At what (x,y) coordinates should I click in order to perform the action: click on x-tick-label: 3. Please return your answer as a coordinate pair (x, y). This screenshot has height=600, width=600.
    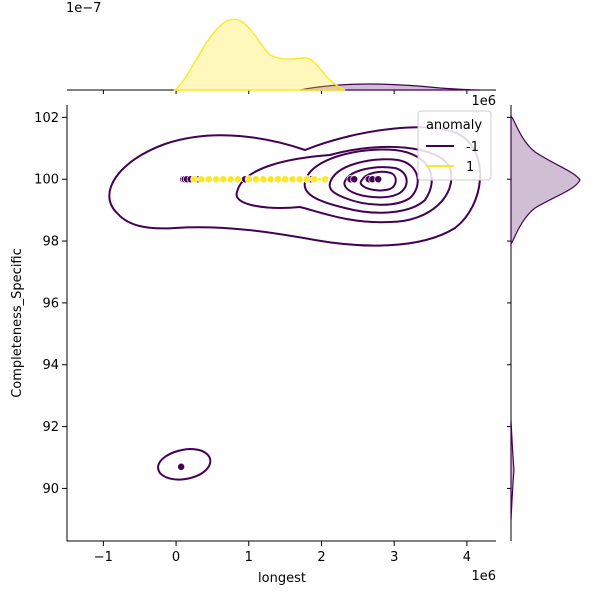
    Looking at the image, I should click on (394, 557).